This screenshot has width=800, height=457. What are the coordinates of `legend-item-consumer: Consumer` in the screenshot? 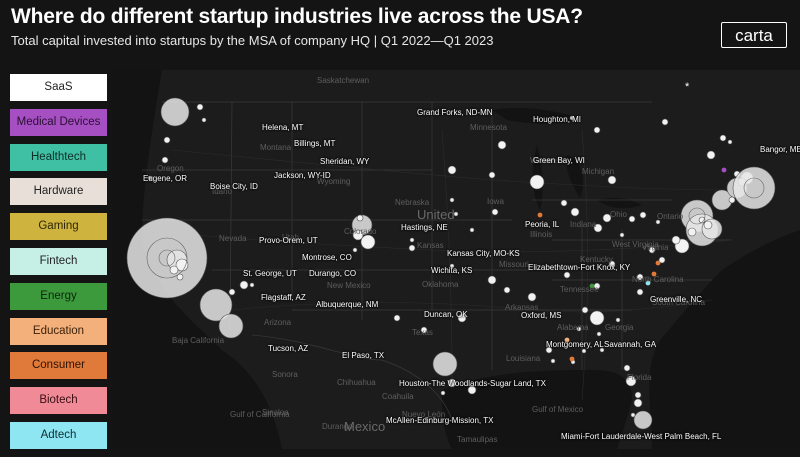 It's located at (58, 366).